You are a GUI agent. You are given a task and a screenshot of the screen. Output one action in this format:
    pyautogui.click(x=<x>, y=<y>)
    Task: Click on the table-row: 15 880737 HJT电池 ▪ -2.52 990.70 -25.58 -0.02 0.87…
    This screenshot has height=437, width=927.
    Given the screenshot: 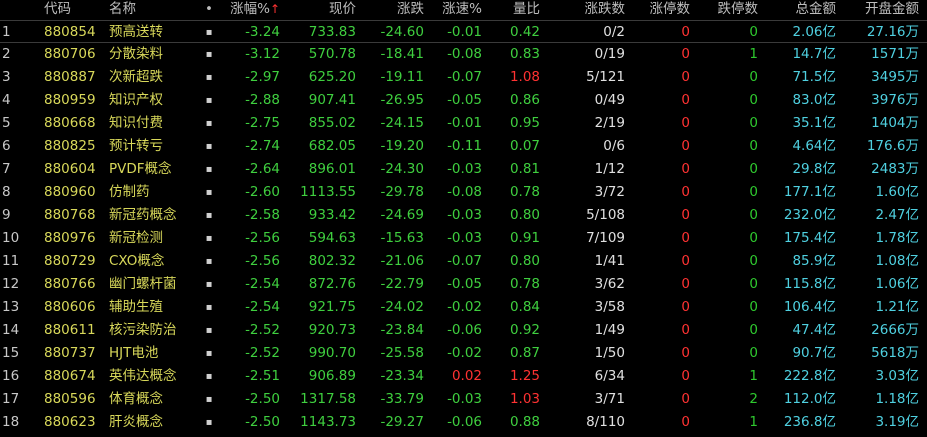 What is the action you would take?
    pyautogui.click(x=463, y=353)
    